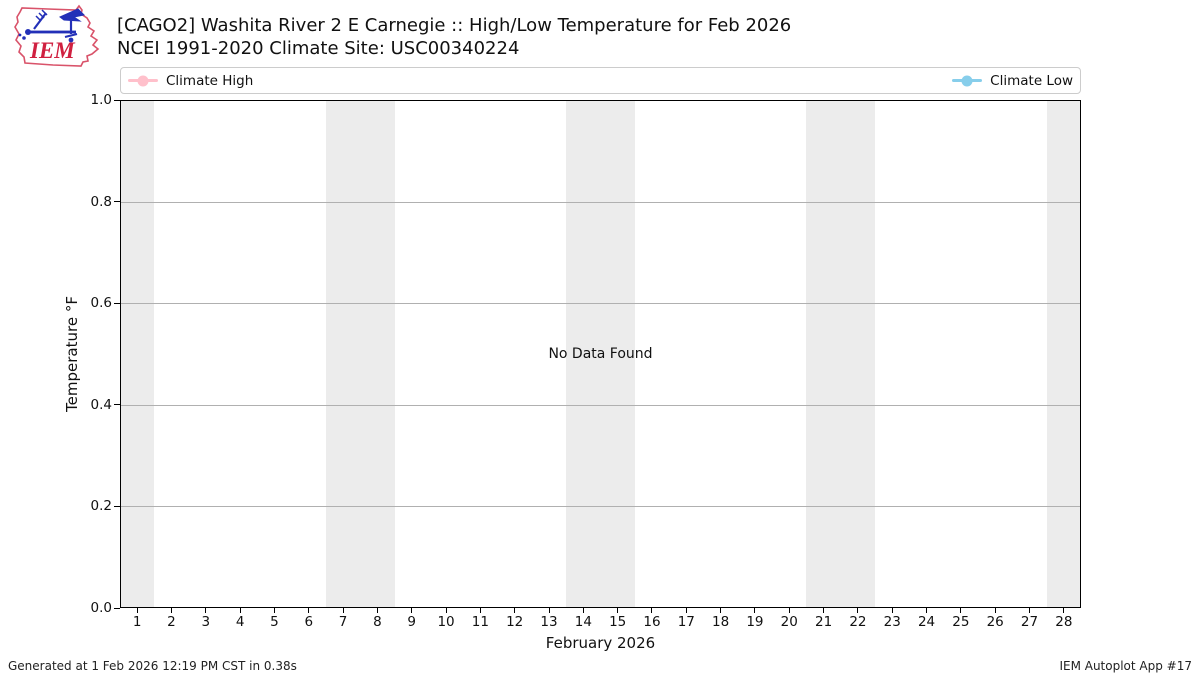 Image resolution: width=1200 pixels, height=675 pixels. Describe the element at coordinates (618, 622) in the screenshot. I see `x-tick-label: 15` at that location.